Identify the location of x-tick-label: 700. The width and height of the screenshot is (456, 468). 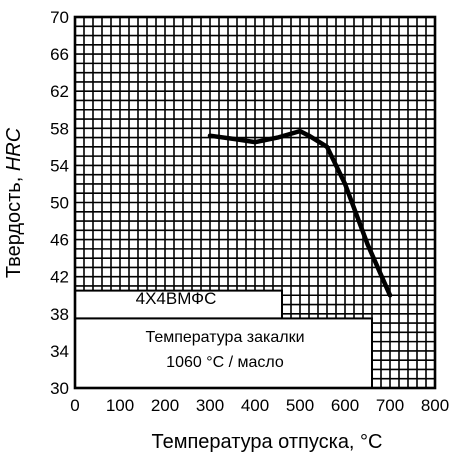
(390, 405).